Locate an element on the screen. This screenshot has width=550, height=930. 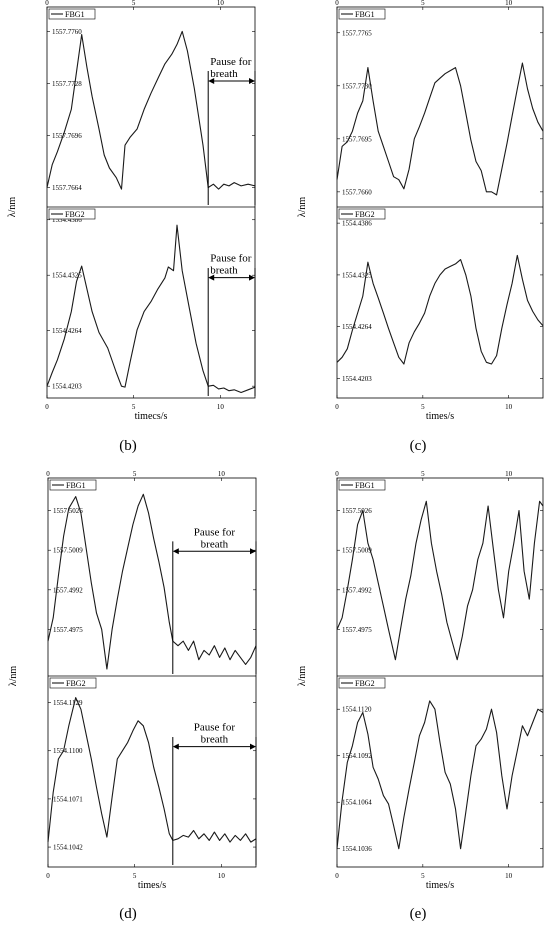
y-tick-label: 1557.7730 is located at coordinates (357, 86).